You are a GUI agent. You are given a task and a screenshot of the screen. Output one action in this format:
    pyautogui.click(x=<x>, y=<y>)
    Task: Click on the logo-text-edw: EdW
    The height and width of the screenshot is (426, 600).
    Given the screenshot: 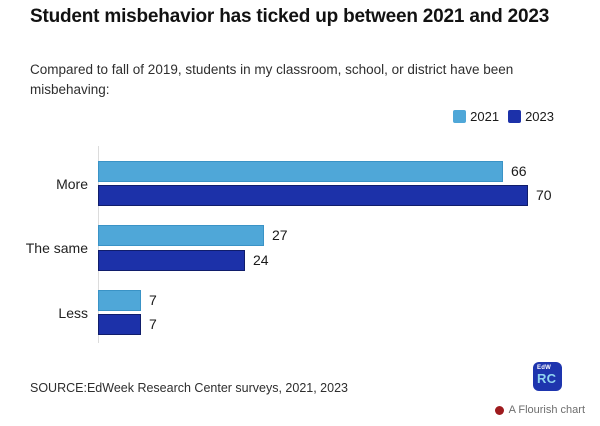 What is the action you would take?
    pyautogui.click(x=544, y=368)
    